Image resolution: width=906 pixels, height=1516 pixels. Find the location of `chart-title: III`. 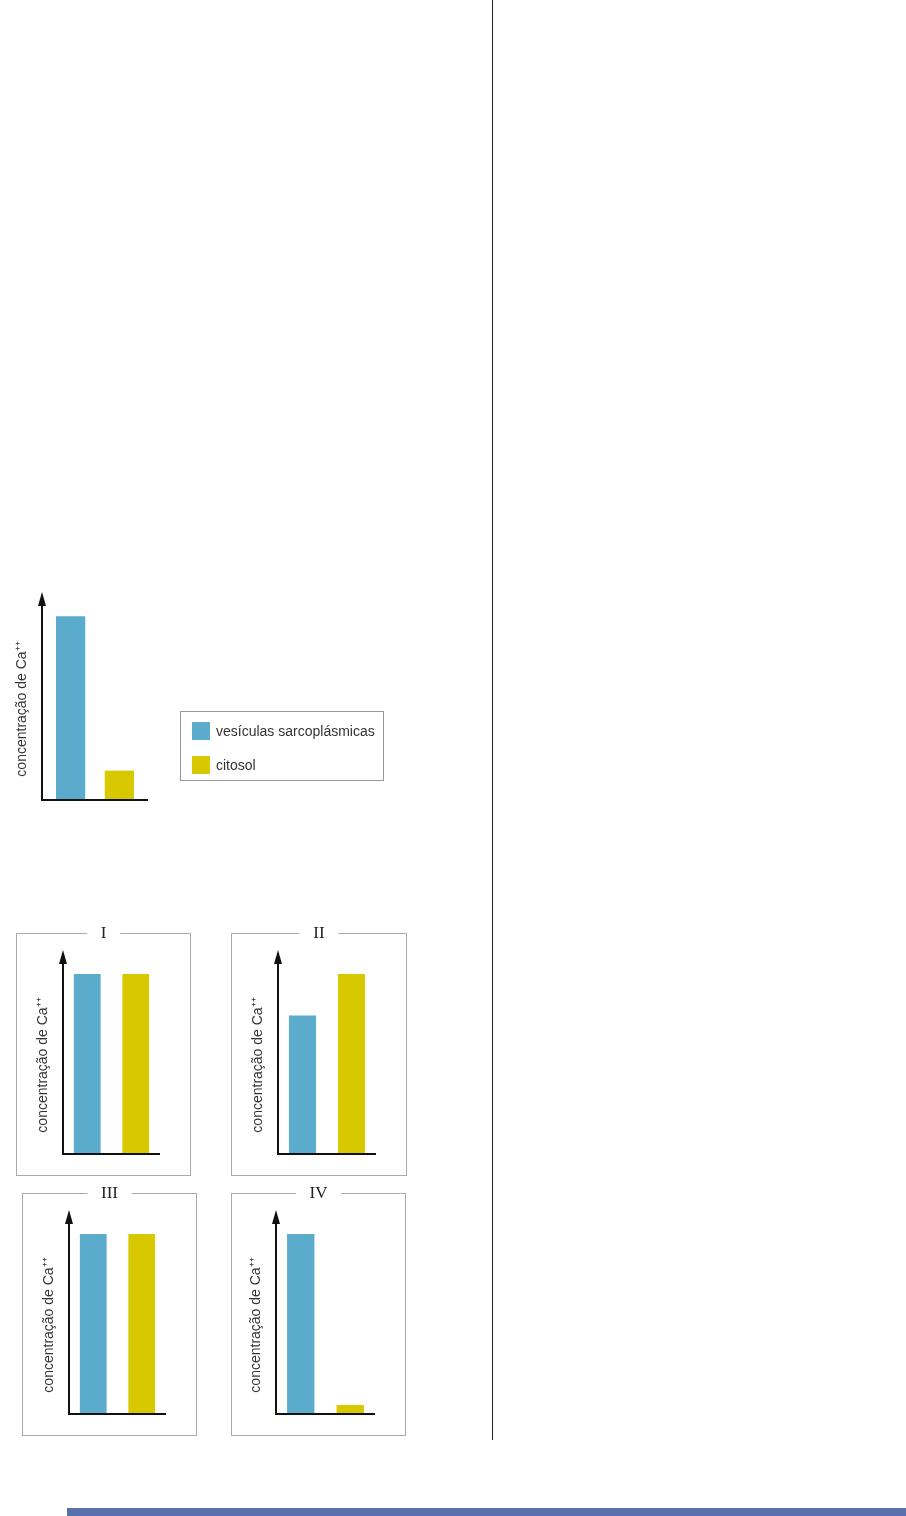

chart-title: III is located at coordinates (109, 1193).